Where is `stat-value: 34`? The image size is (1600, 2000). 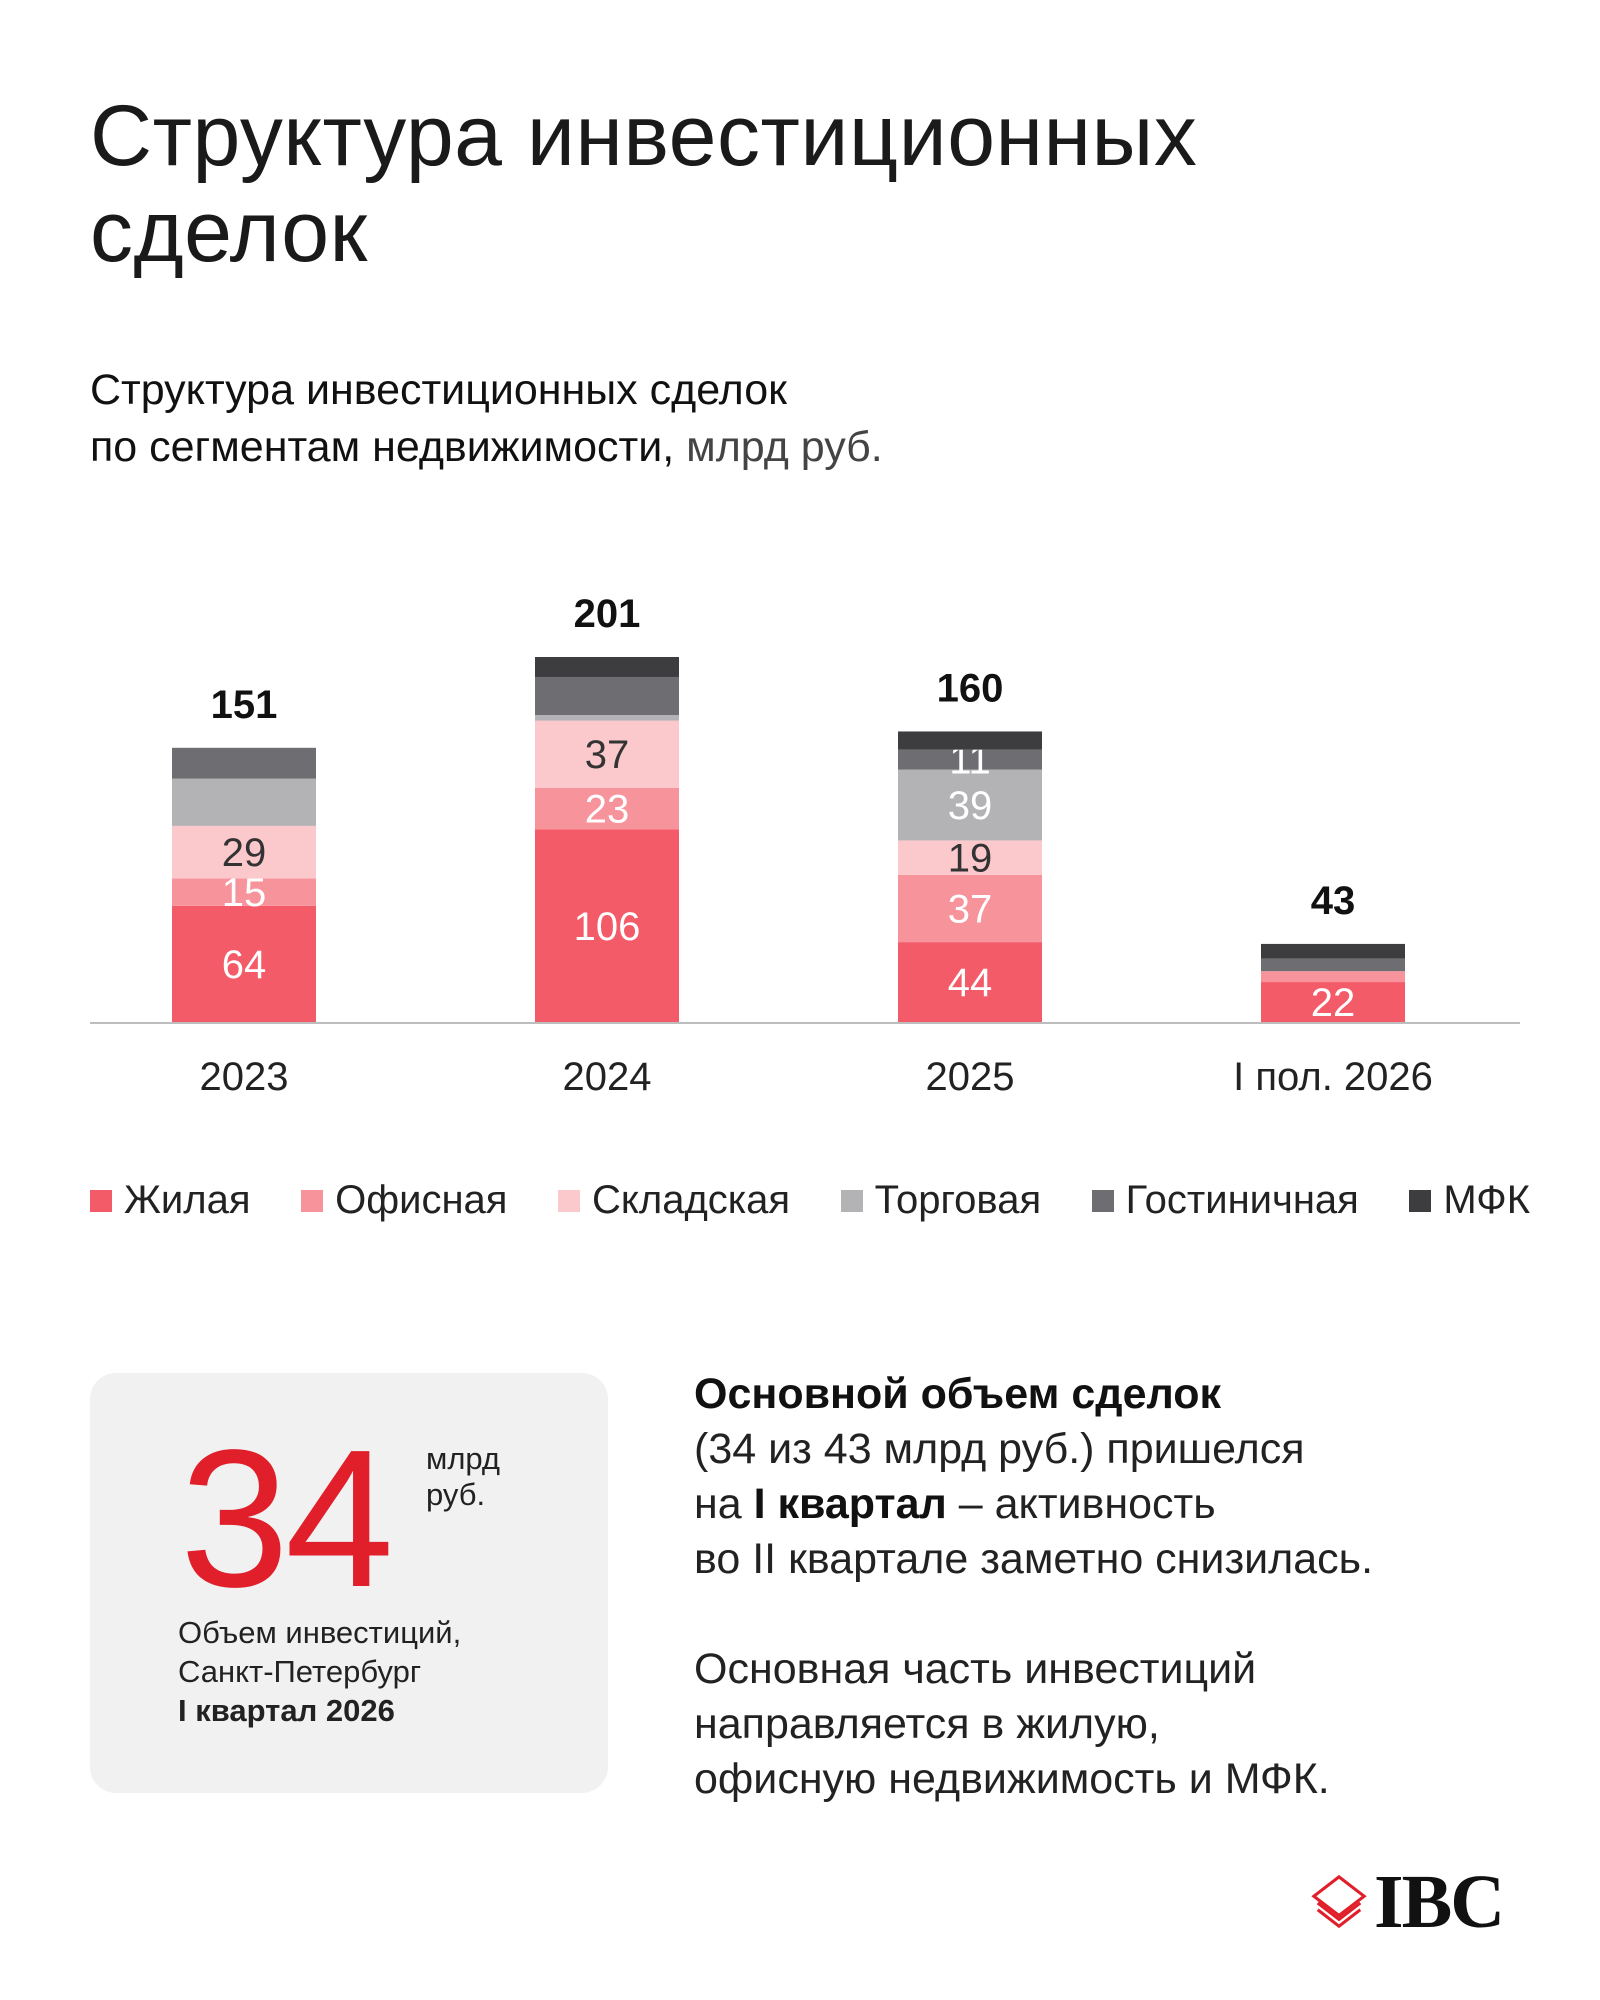 stat-value: 34 is located at coordinates (287, 1518).